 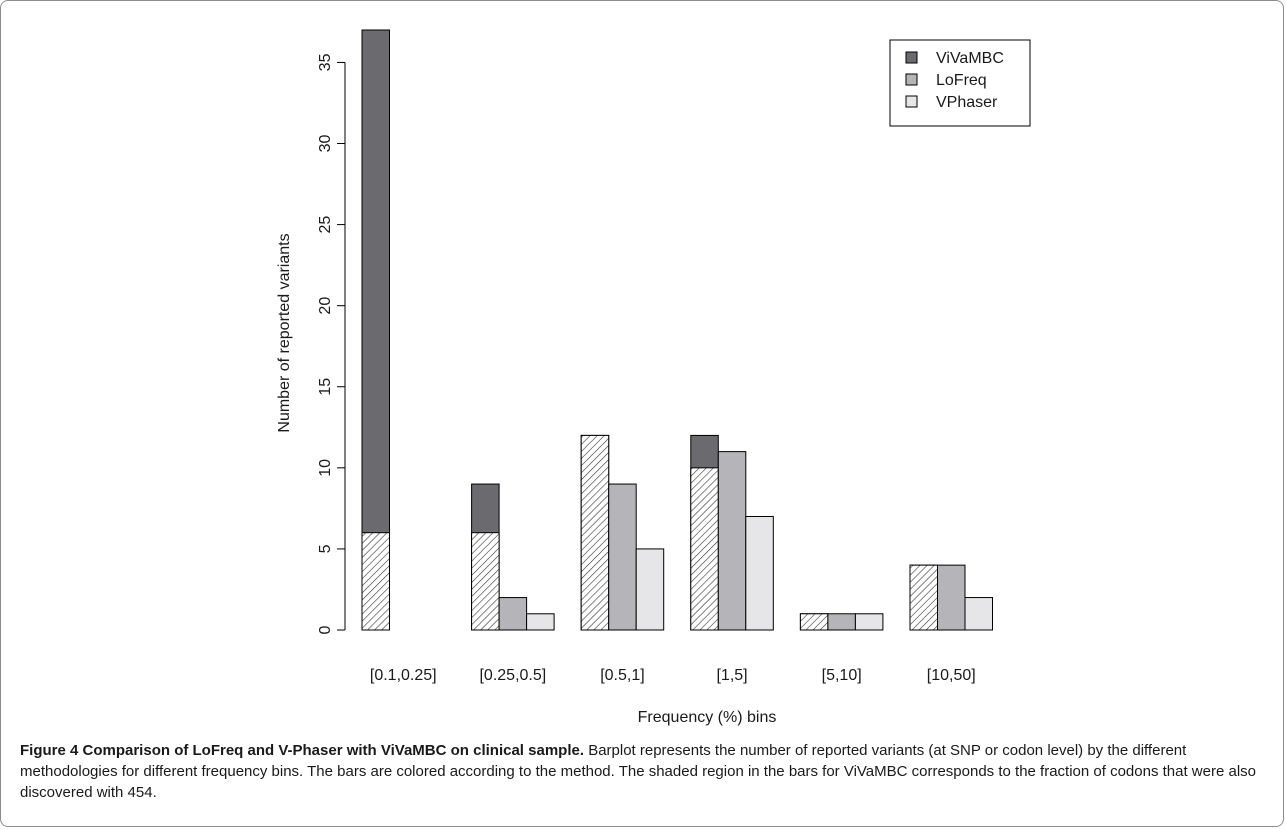 I want to click on legend: ViVaMBC LoFreq VPhaser, so click(x=960, y=83).